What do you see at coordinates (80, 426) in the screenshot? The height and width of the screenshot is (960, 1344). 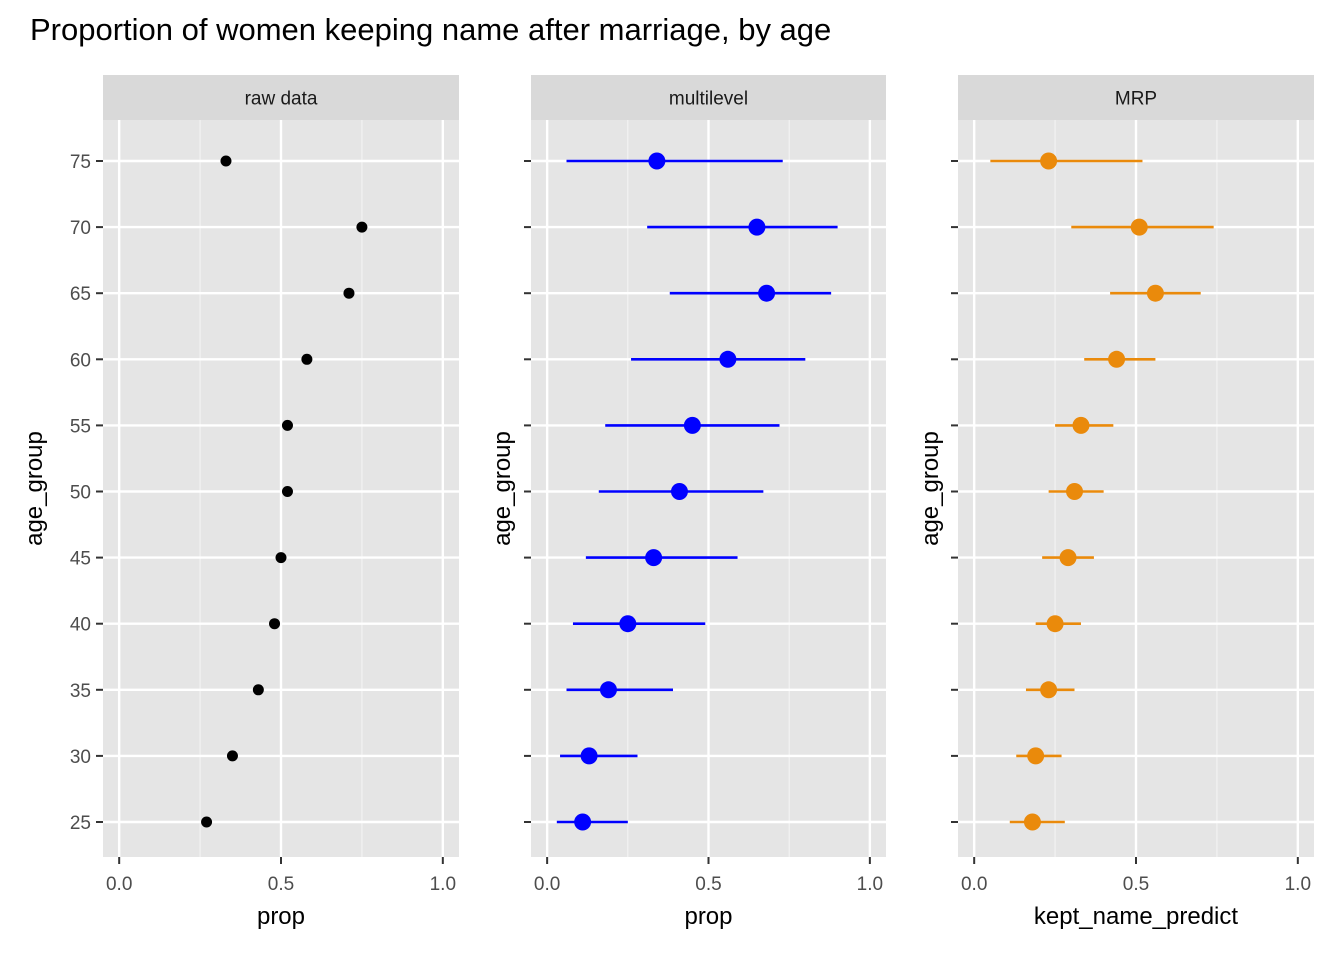 I see `y-tick-label: 55` at bounding box center [80, 426].